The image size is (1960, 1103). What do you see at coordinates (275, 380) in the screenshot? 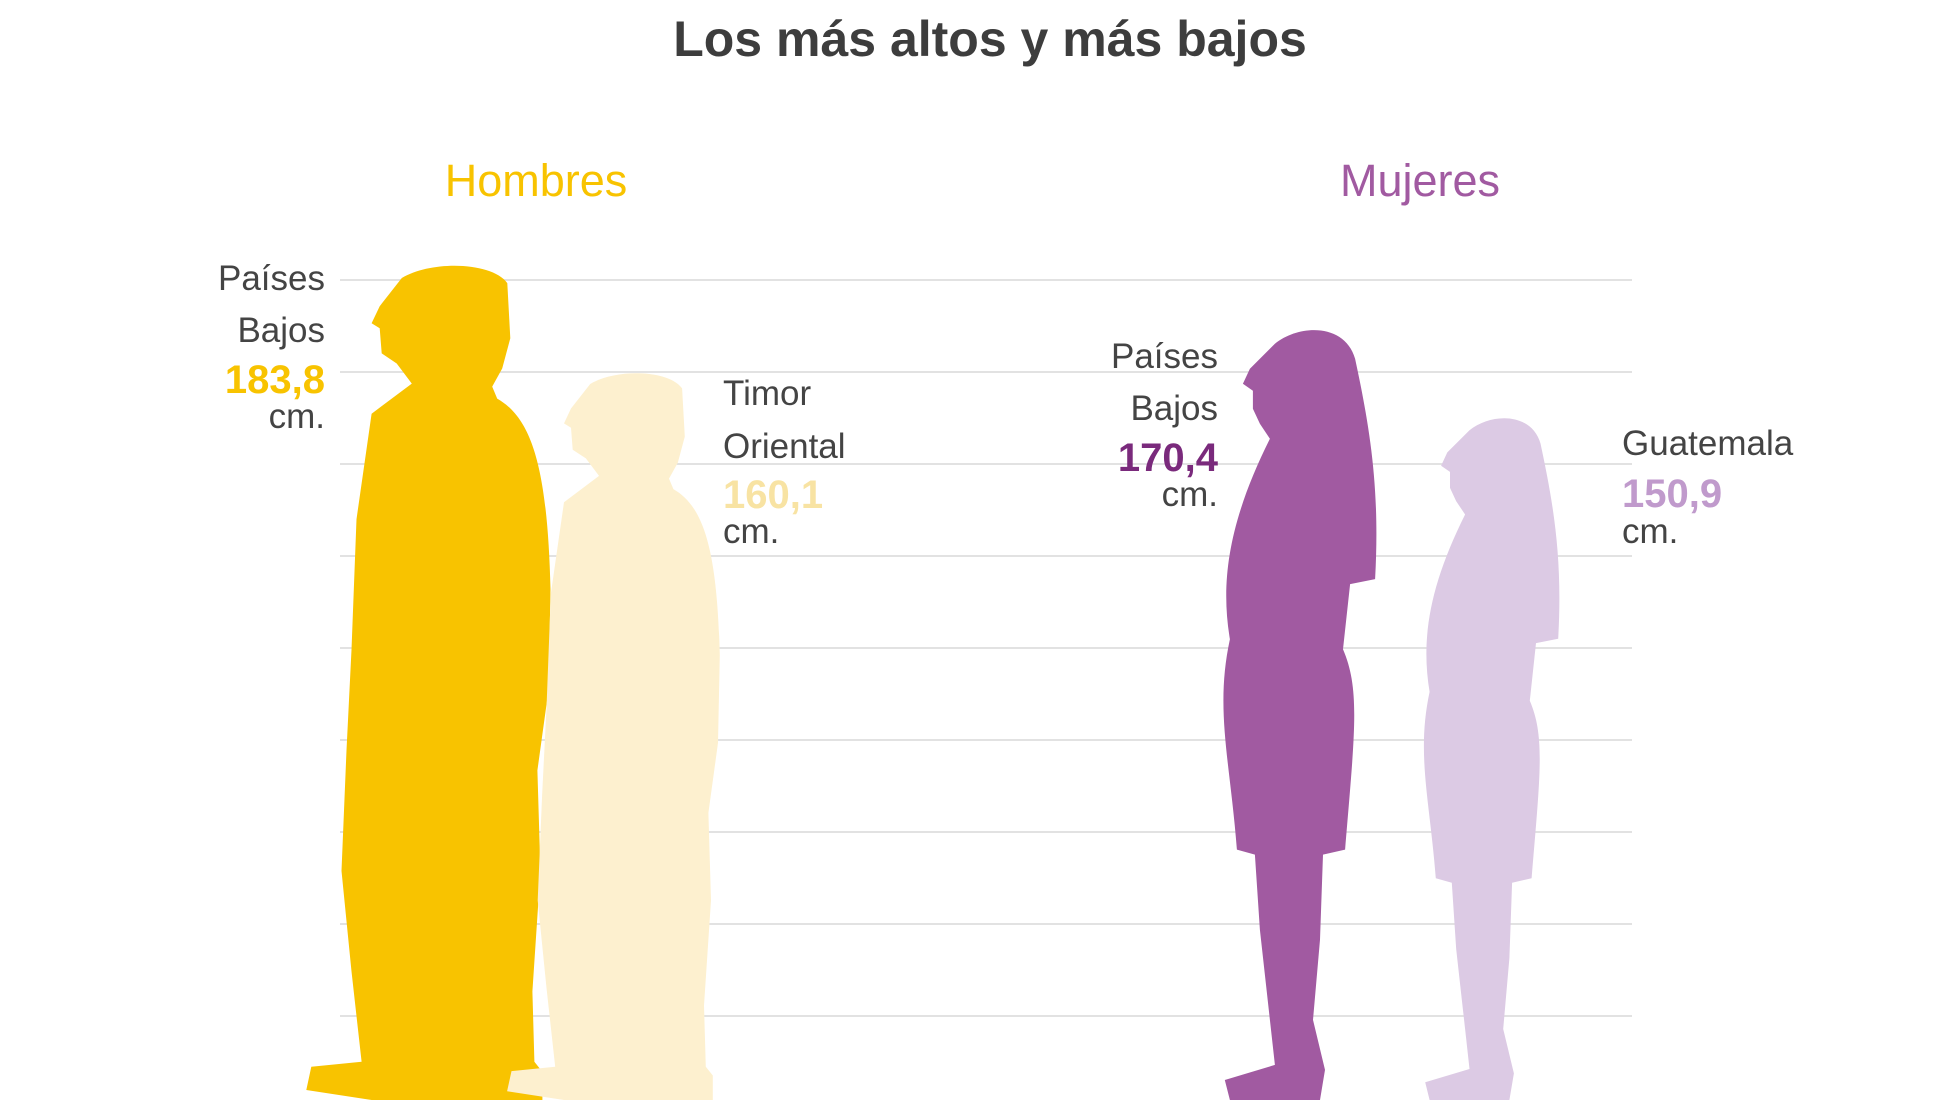
I see `value-label: 183,8` at bounding box center [275, 380].